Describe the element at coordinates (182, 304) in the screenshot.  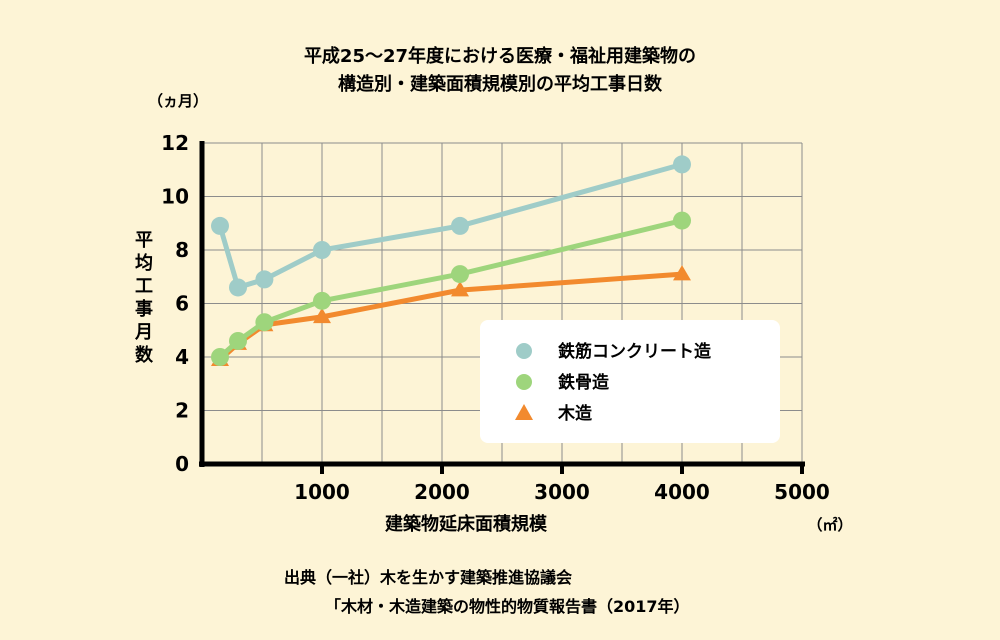
I see `y-tick-label: 6` at that location.